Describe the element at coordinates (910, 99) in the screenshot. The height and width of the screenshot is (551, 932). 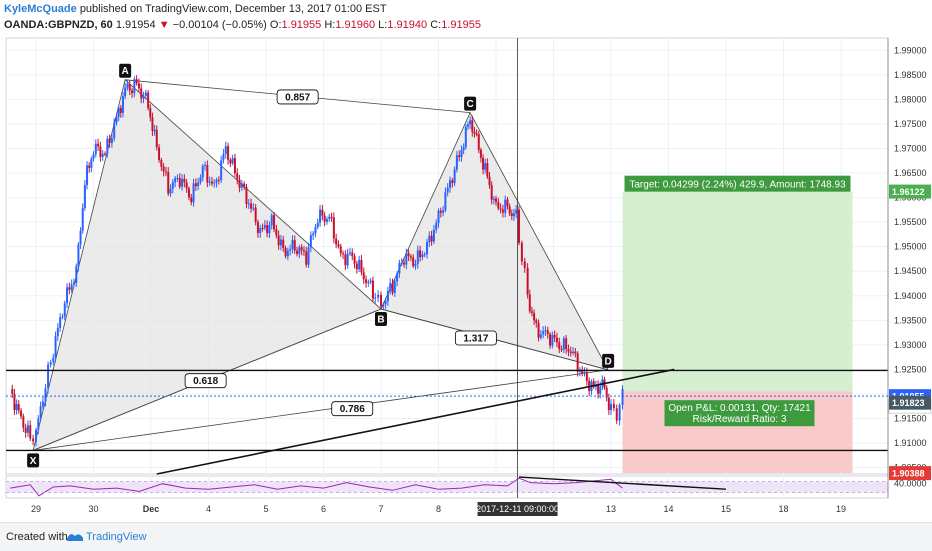
I see `y-tick-label: 1.98000` at that location.